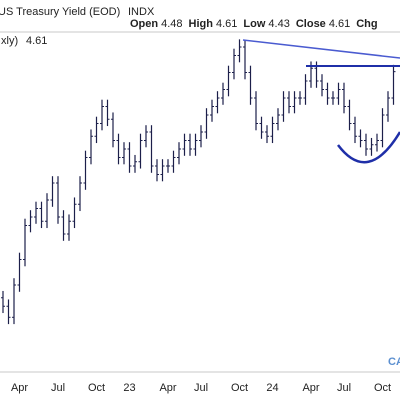  What do you see at coordinates (311, 24) in the screenshot?
I see `field-label: Close` at bounding box center [311, 24].